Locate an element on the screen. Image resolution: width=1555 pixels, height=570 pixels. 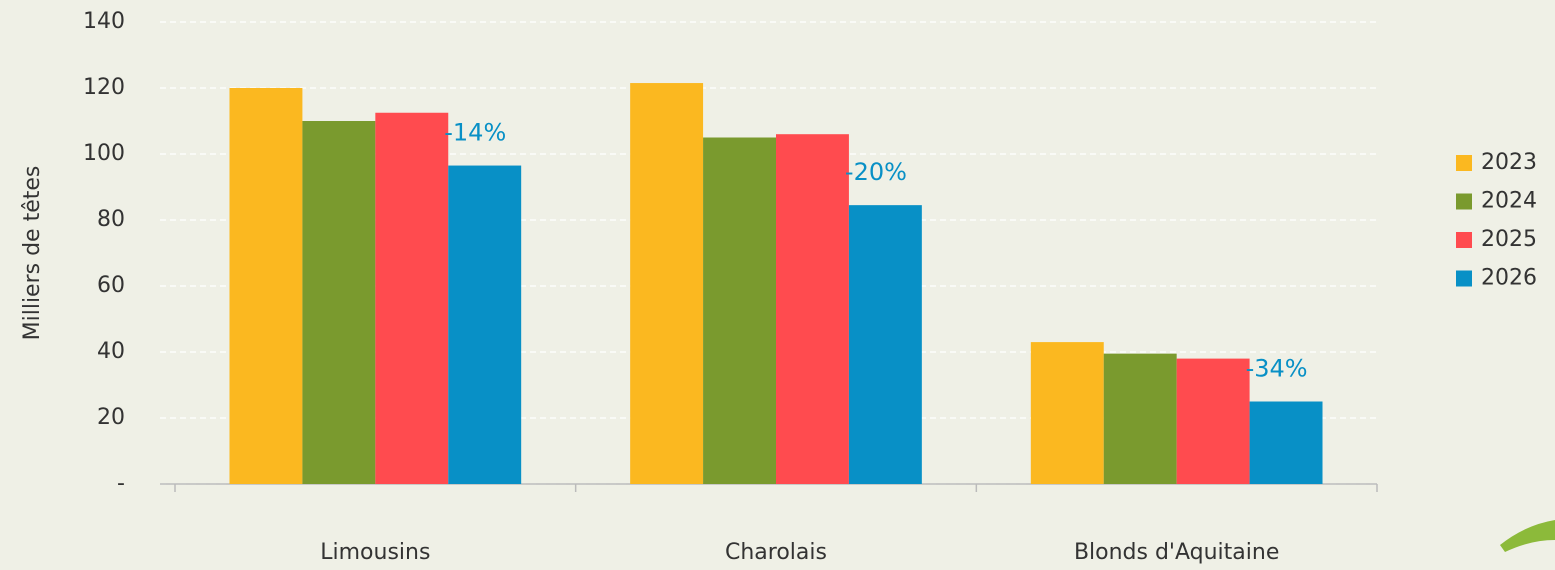
annotation: -20% is located at coordinates (876, 172).